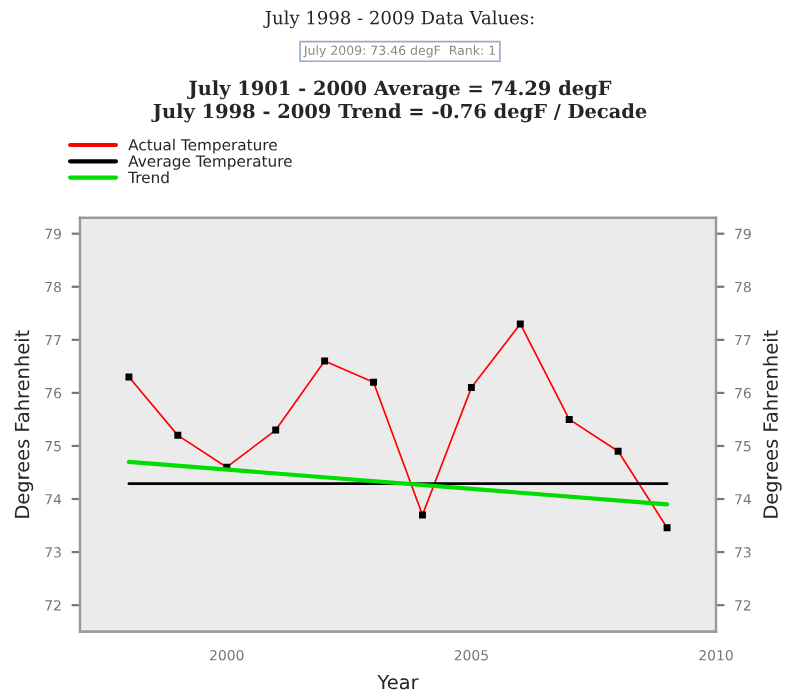 The width and height of the screenshot is (800, 698). What do you see at coordinates (399, 113) in the screenshot?
I see `chart-subtitle: July 1998 - 2009 Trend = -0.76 degF / Decade` at bounding box center [399, 113].